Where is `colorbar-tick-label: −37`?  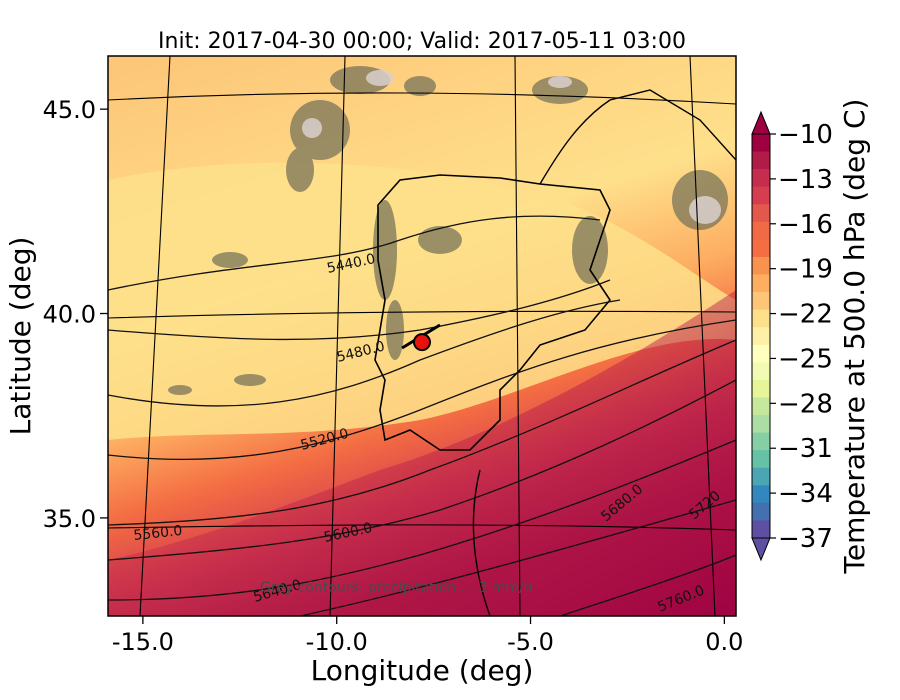
colorbar-tick-label: −37 is located at coordinates (805, 539).